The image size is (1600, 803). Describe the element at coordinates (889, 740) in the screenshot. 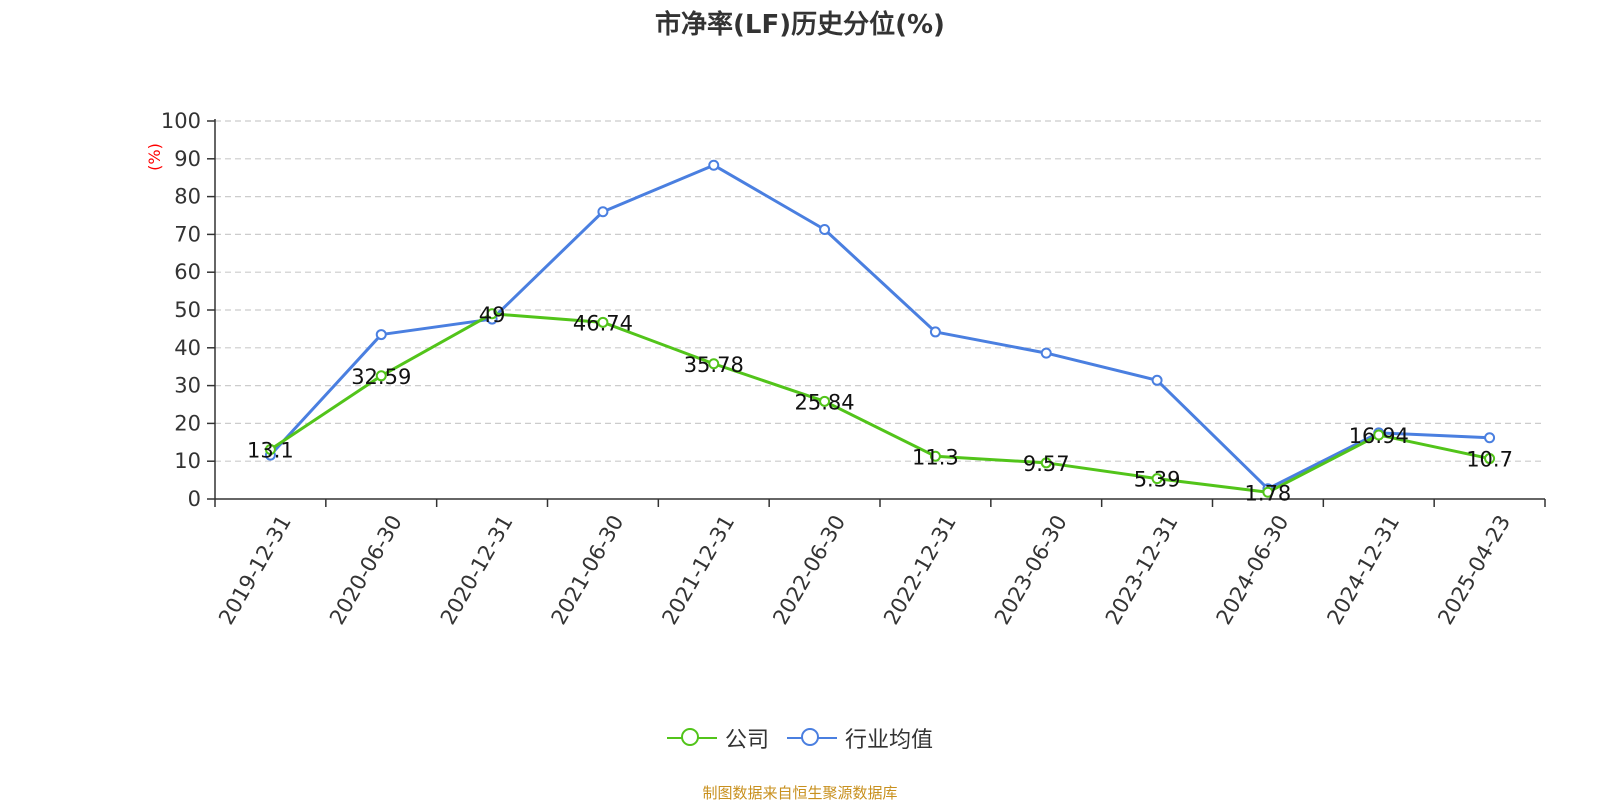

I see `legend-label-industry: 行业均值` at that location.